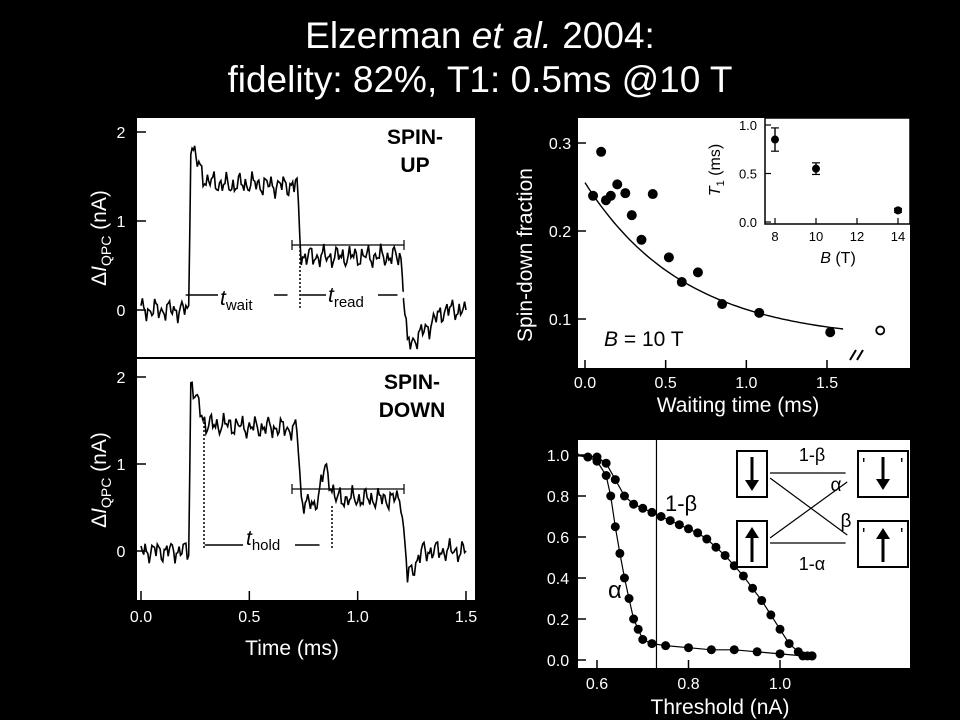 The height and width of the screenshot is (720, 960). I want to click on t-hold-label: thold, so click(263, 540).